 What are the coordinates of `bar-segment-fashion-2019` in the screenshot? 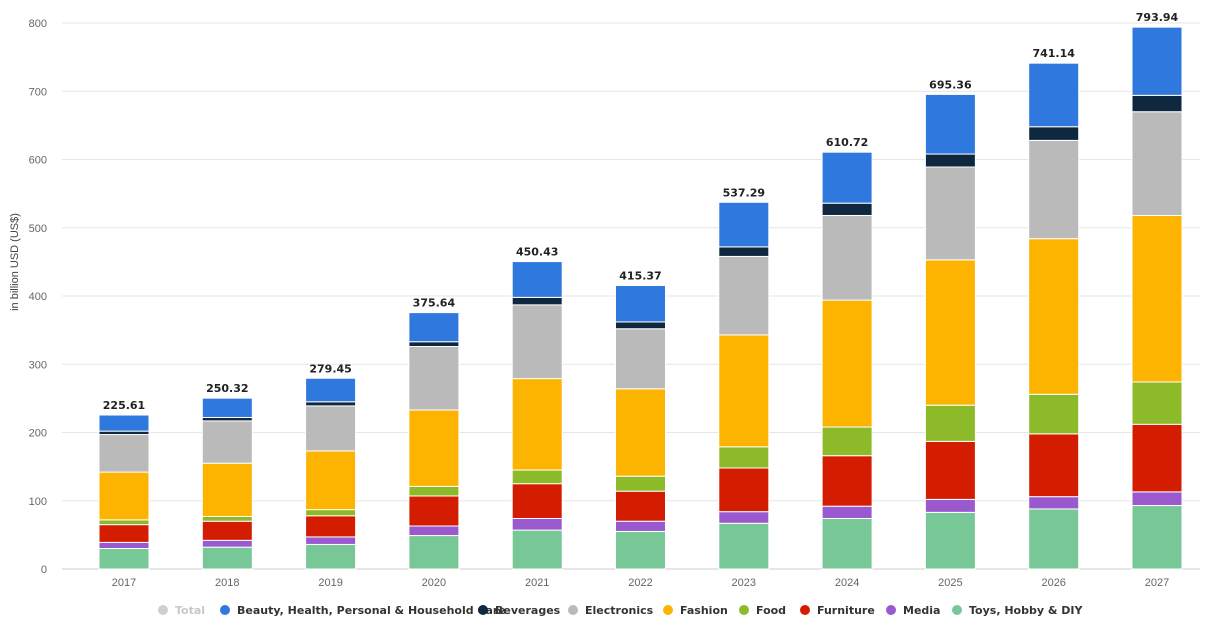 It's located at (331, 480).